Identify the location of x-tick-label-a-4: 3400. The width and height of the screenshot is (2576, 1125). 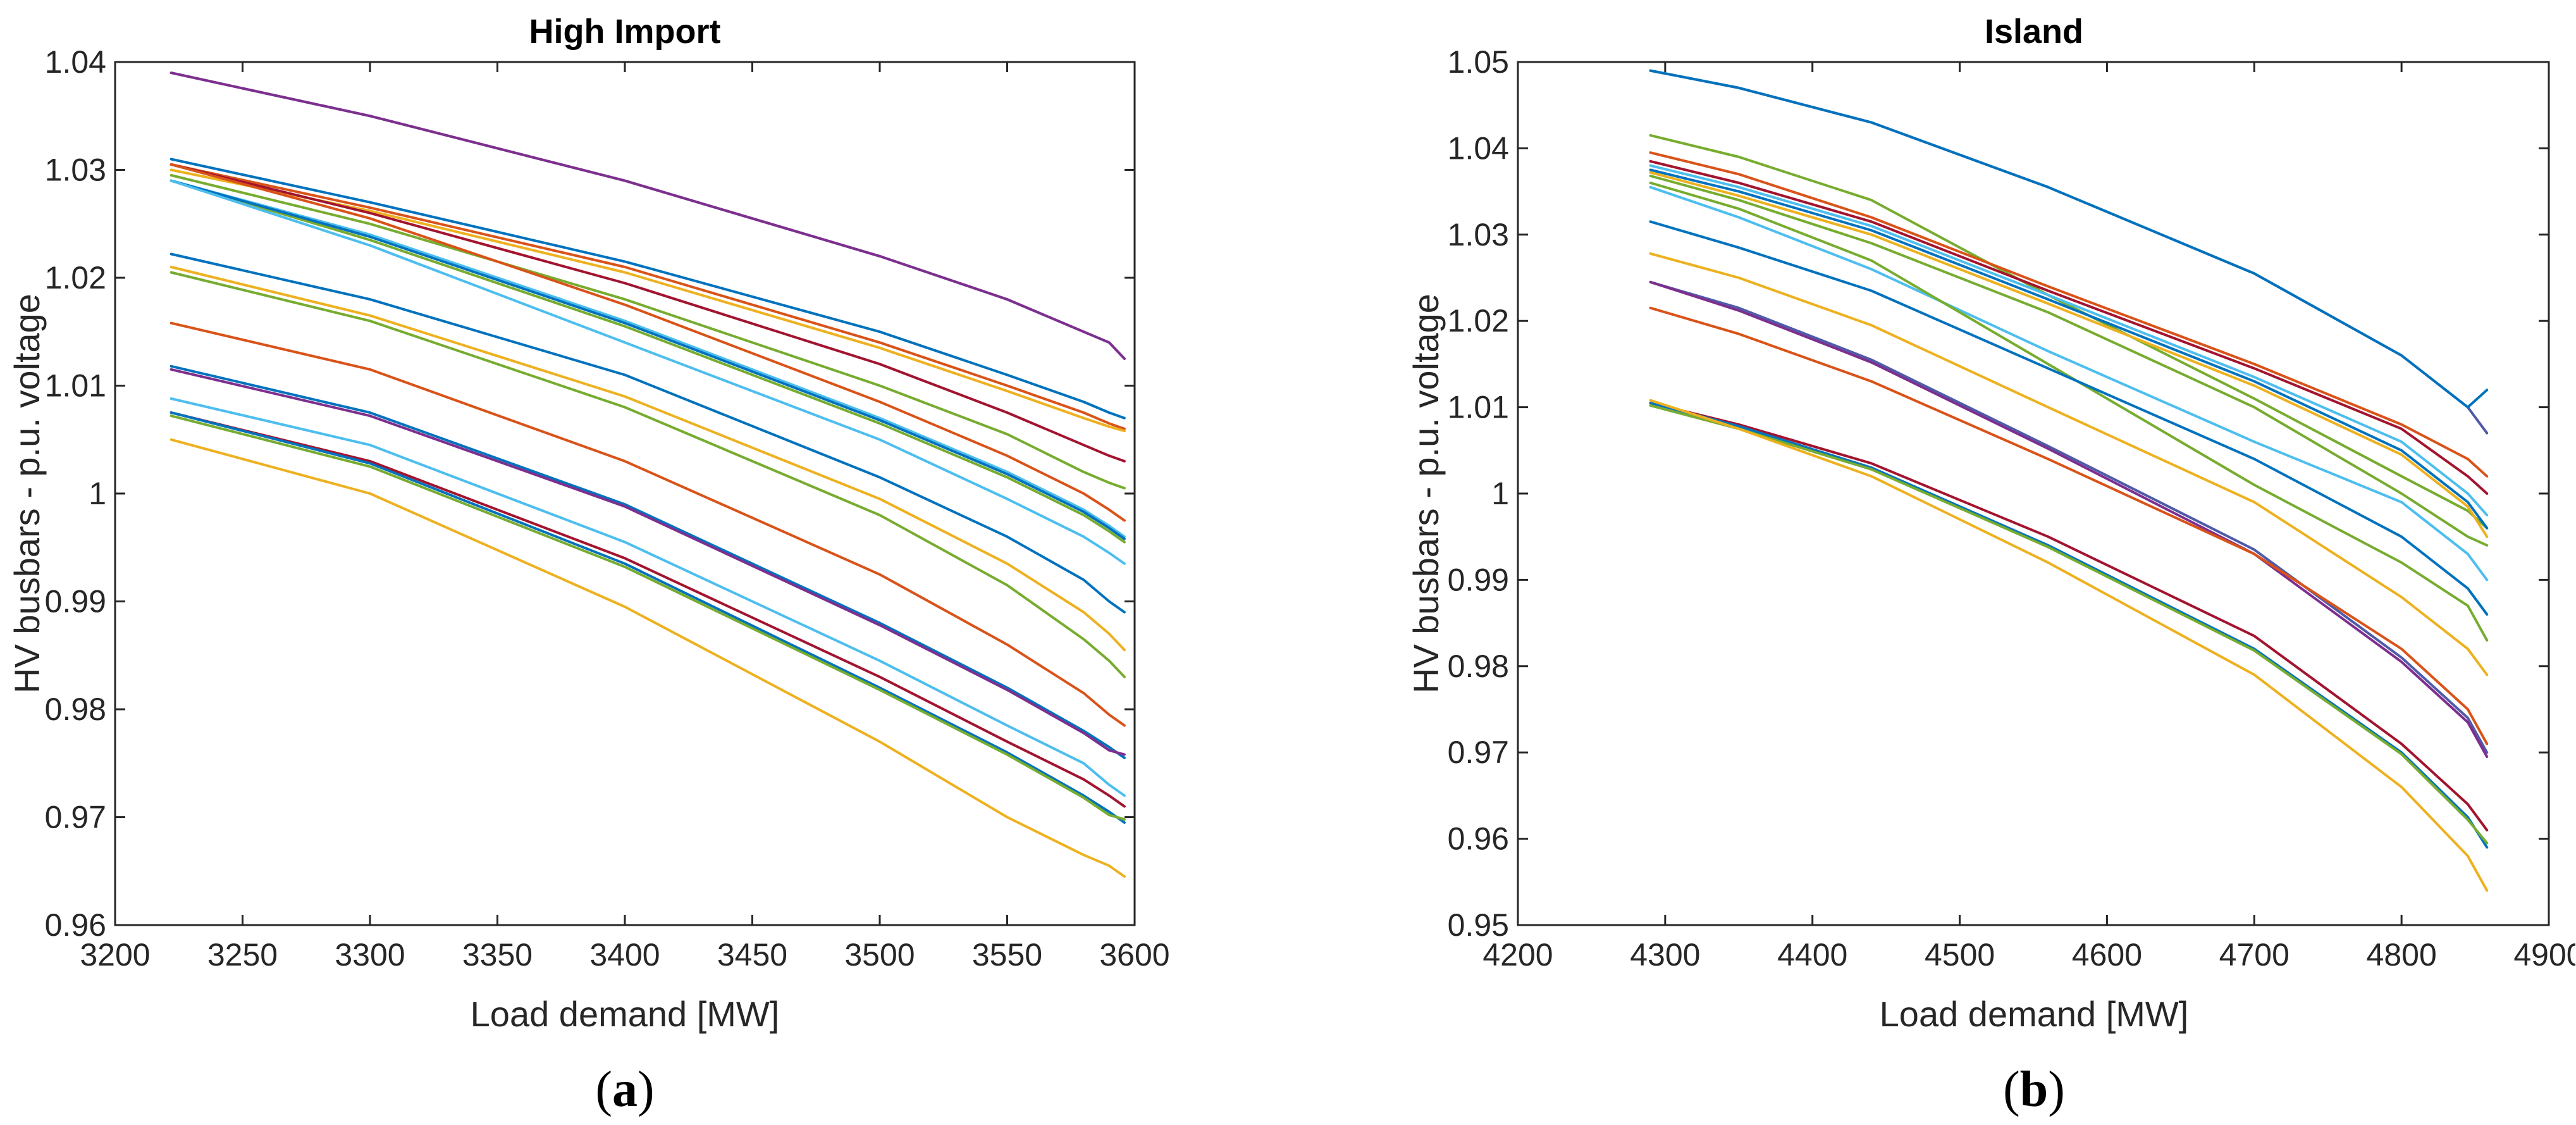
(624, 955).